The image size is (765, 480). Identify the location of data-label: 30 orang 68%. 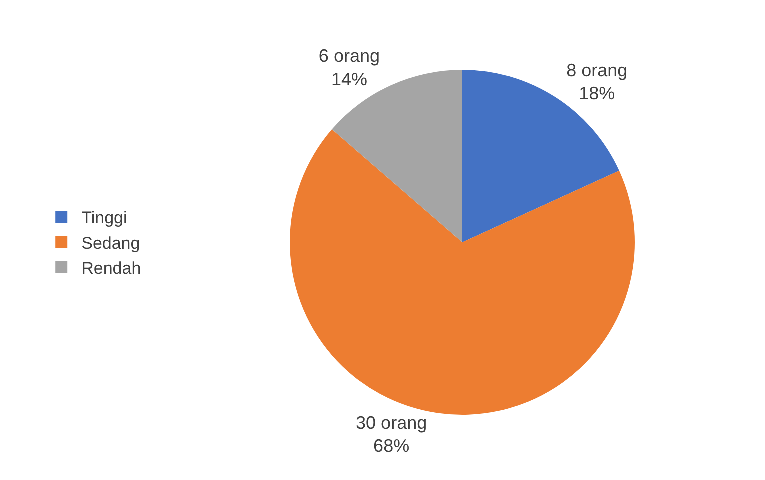
(392, 434).